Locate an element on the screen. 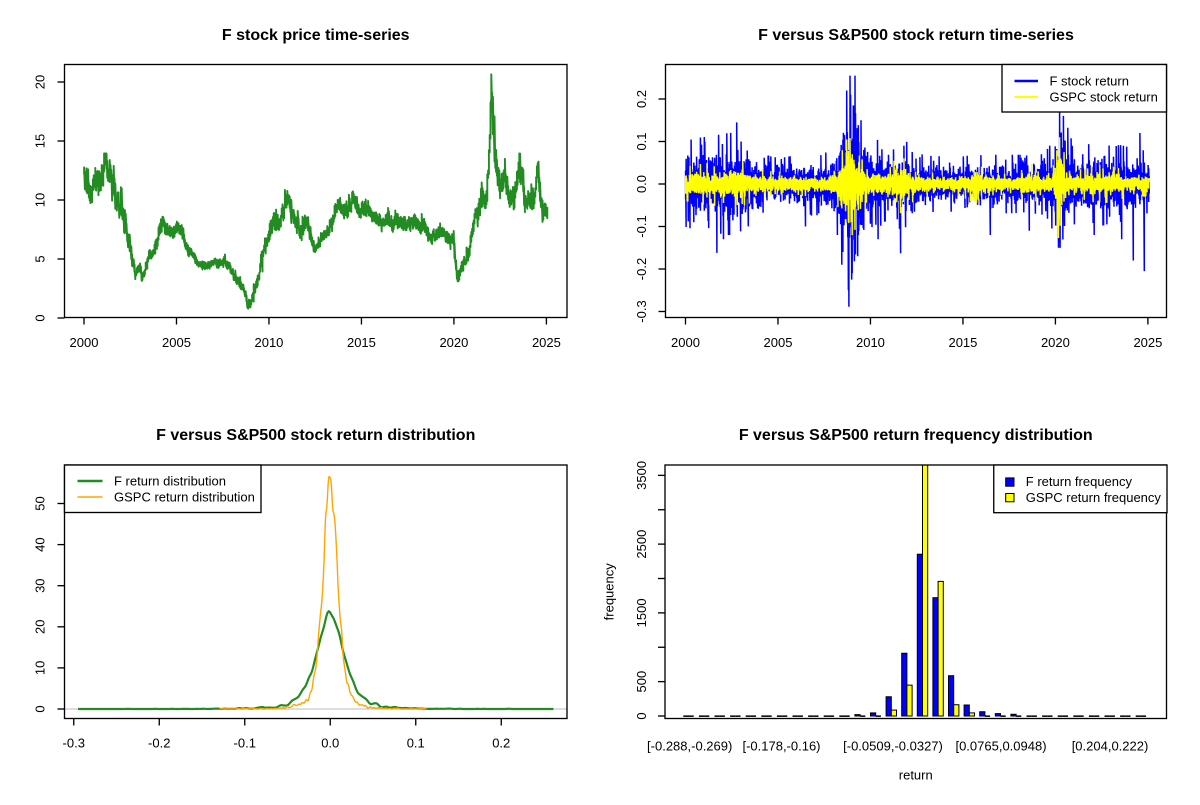 This screenshot has width=1200, height=805. svg-text: [-0.288,-0.269) is located at coordinates (689, 746).